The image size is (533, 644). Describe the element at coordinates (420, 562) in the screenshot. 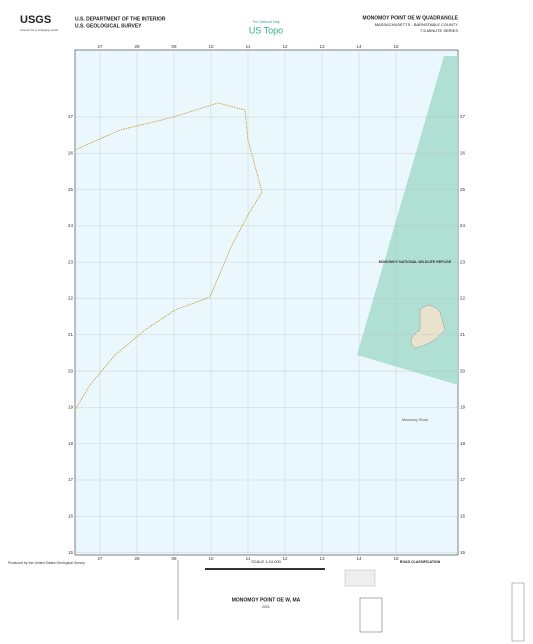

I see `road-title: ROAD CLASSIFICATION` at that location.